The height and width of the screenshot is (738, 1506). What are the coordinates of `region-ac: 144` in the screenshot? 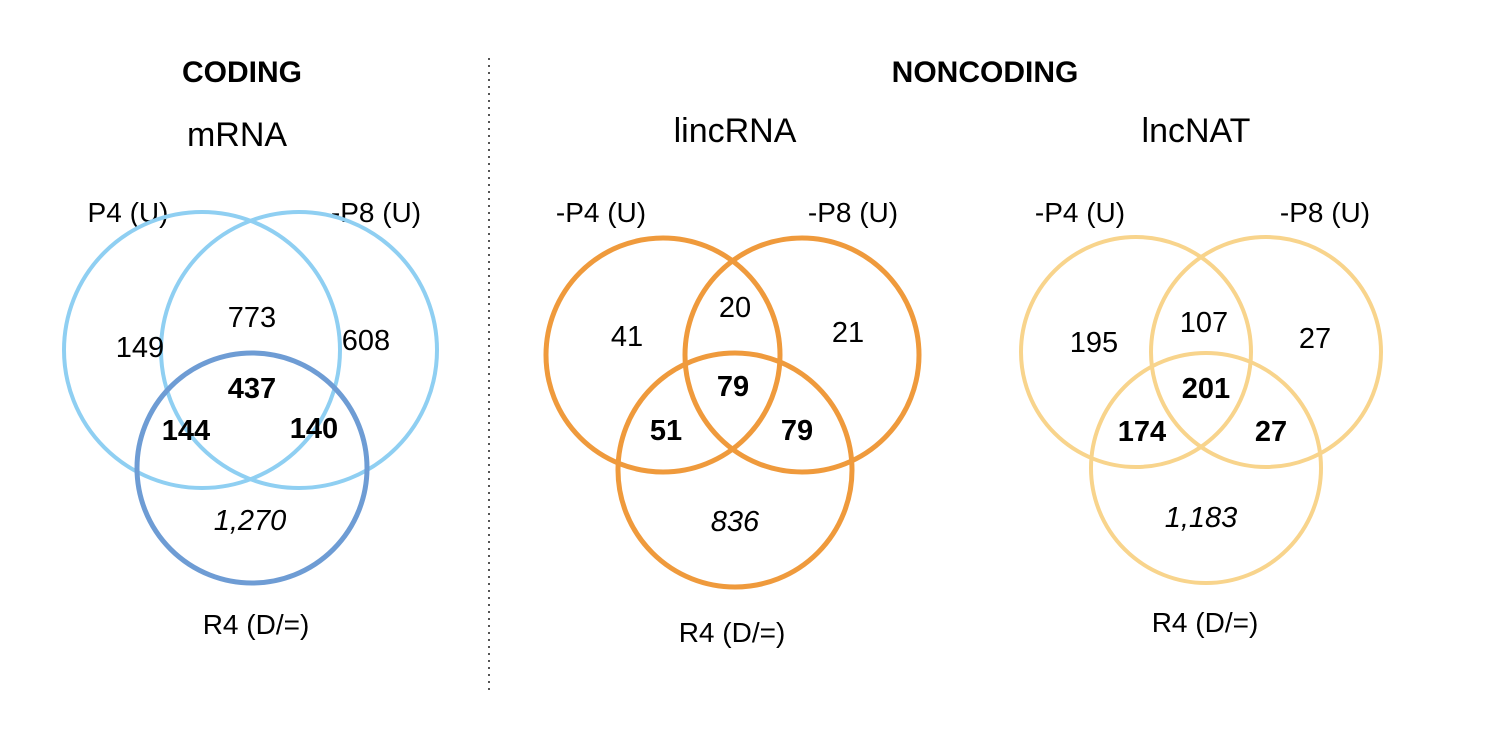 It's located at (186, 431).